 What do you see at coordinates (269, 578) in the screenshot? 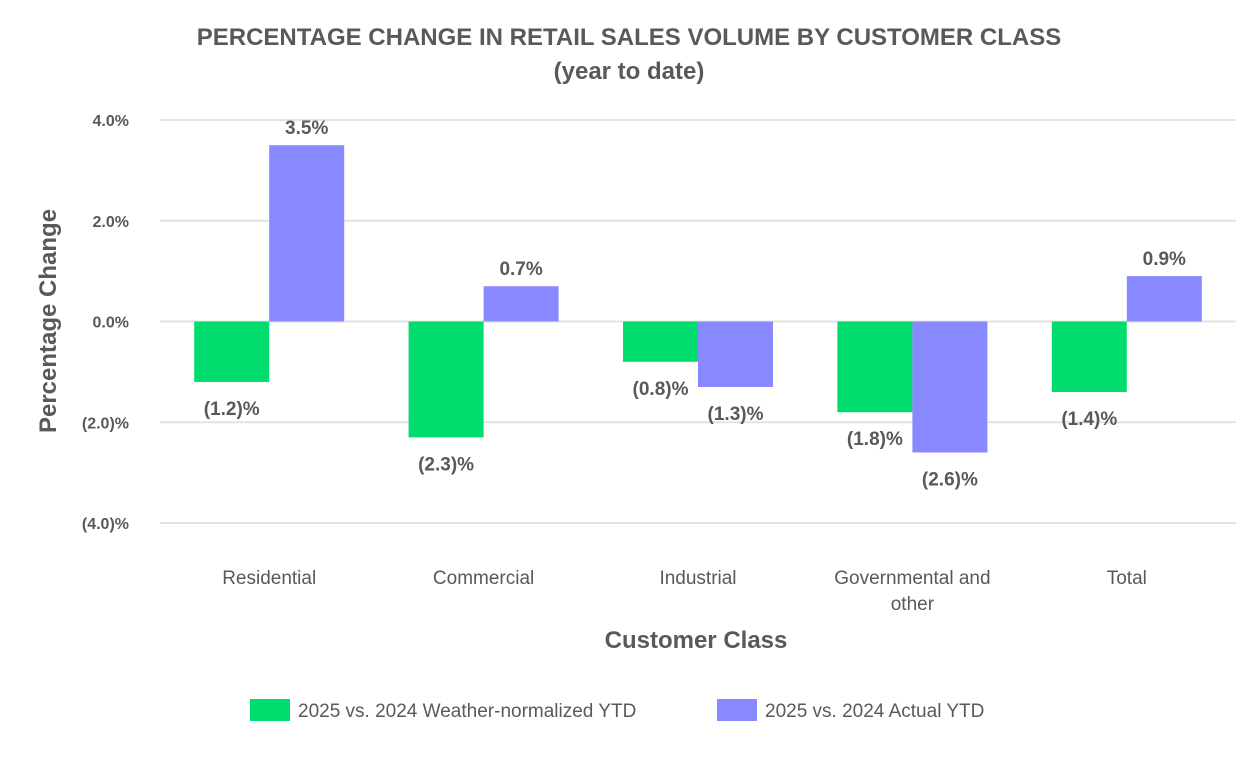
I see `x-tick-label: Residential` at bounding box center [269, 578].